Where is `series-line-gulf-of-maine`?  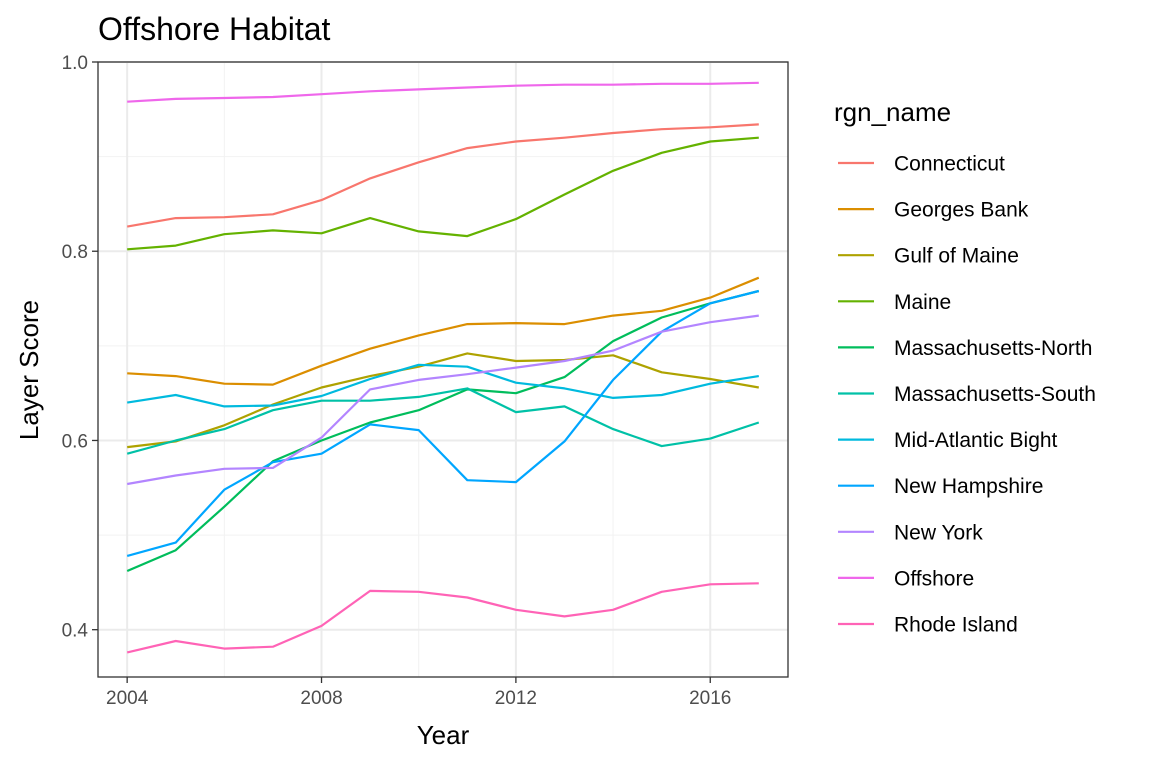 series-line-gulf-of-maine is located at coordinates (443, 400).